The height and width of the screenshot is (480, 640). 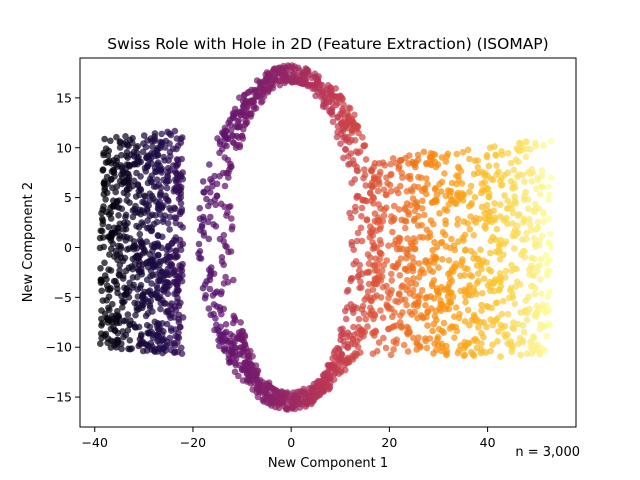 What do you see at coordinates (289, 438) in the screenshot?
I see `x-axis-ticks: −40 −20 0 20 40` at bounding box center [289, 438].